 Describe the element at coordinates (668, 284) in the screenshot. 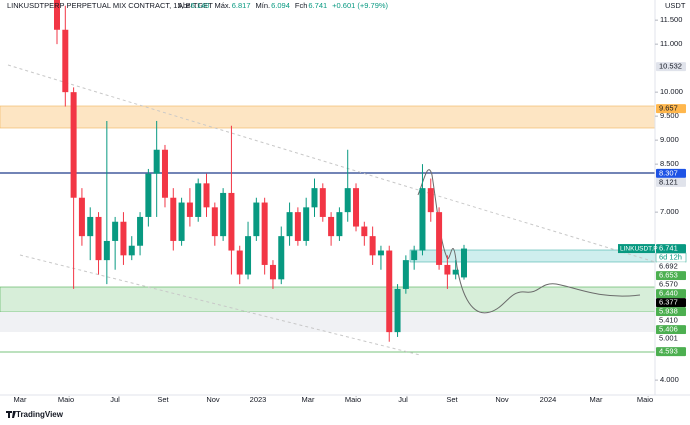

I see `price-label: 6.570` at that location.